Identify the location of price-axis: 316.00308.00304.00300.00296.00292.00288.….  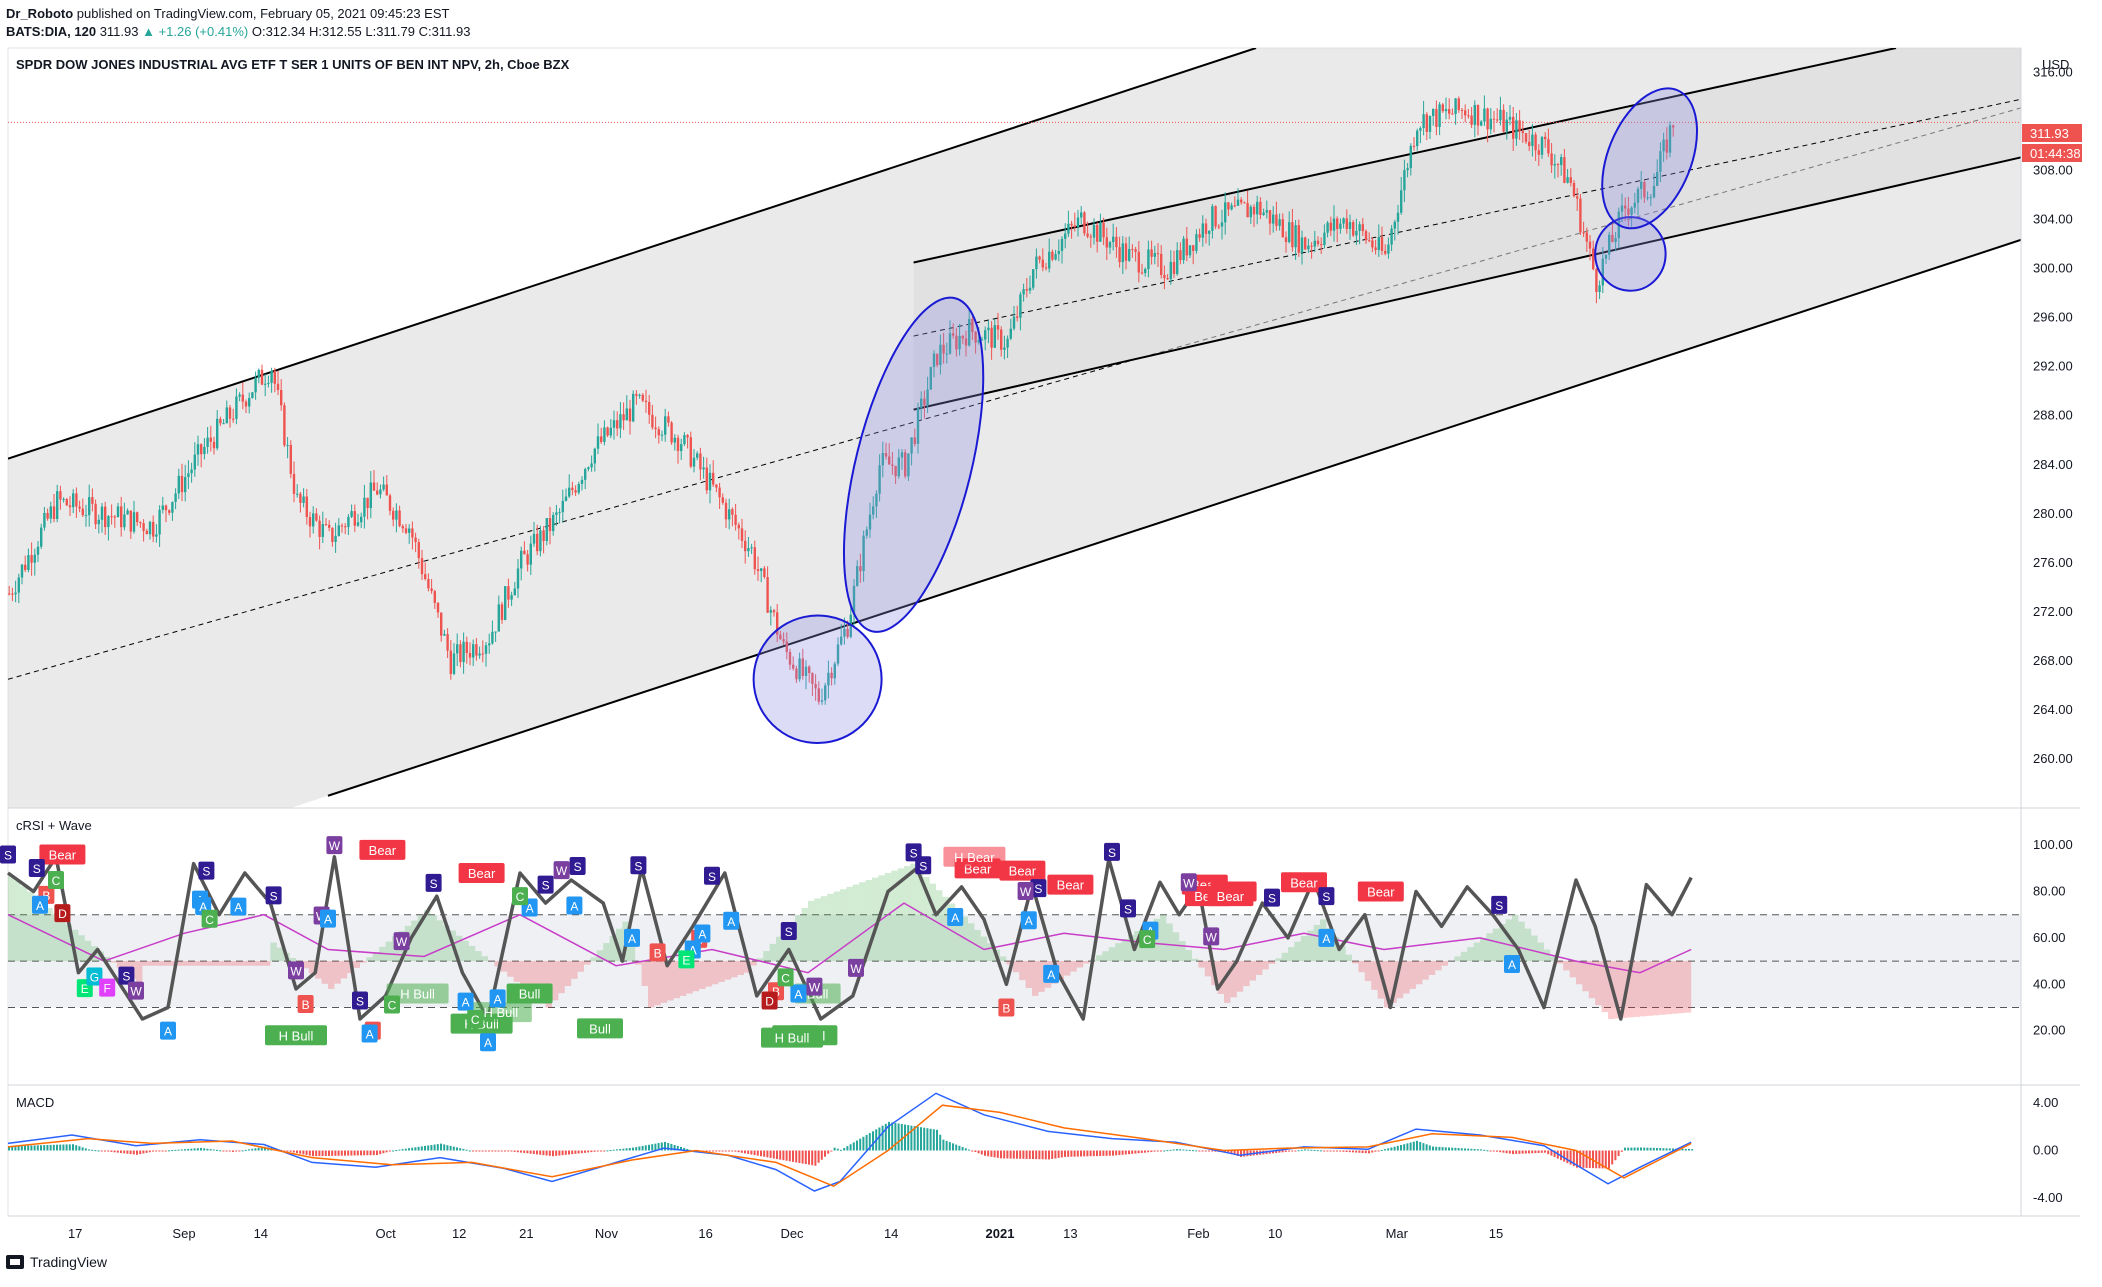
(2053, 635).